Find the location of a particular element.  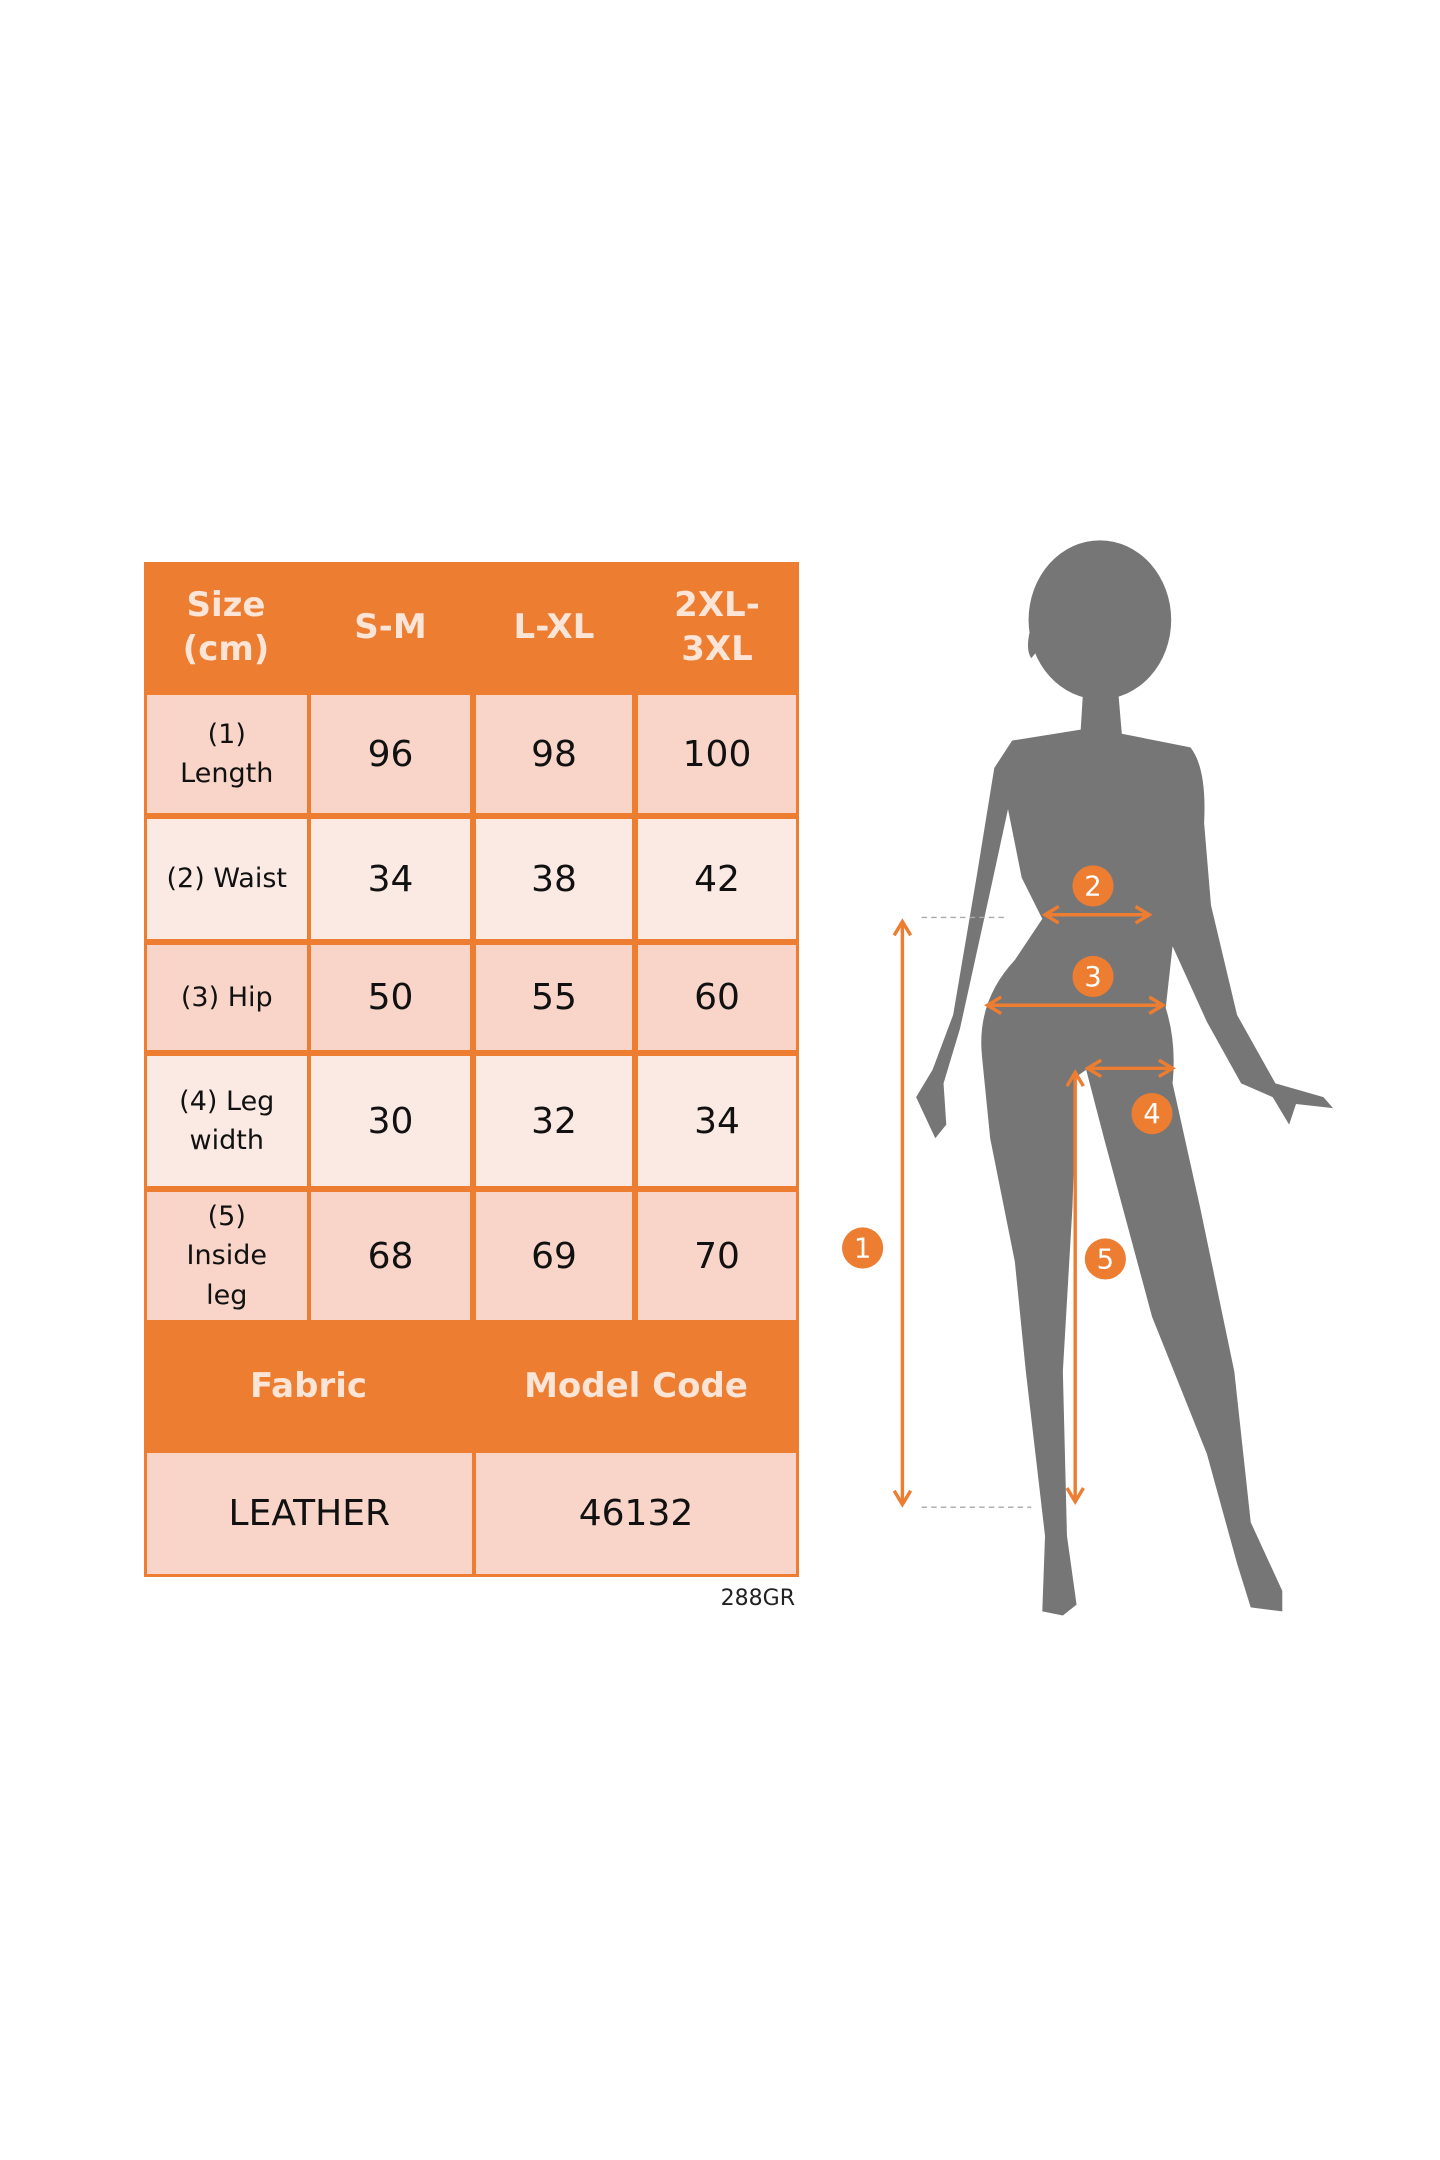

header-cell: 2XL- 3XL is located at coordinates (717, 626).